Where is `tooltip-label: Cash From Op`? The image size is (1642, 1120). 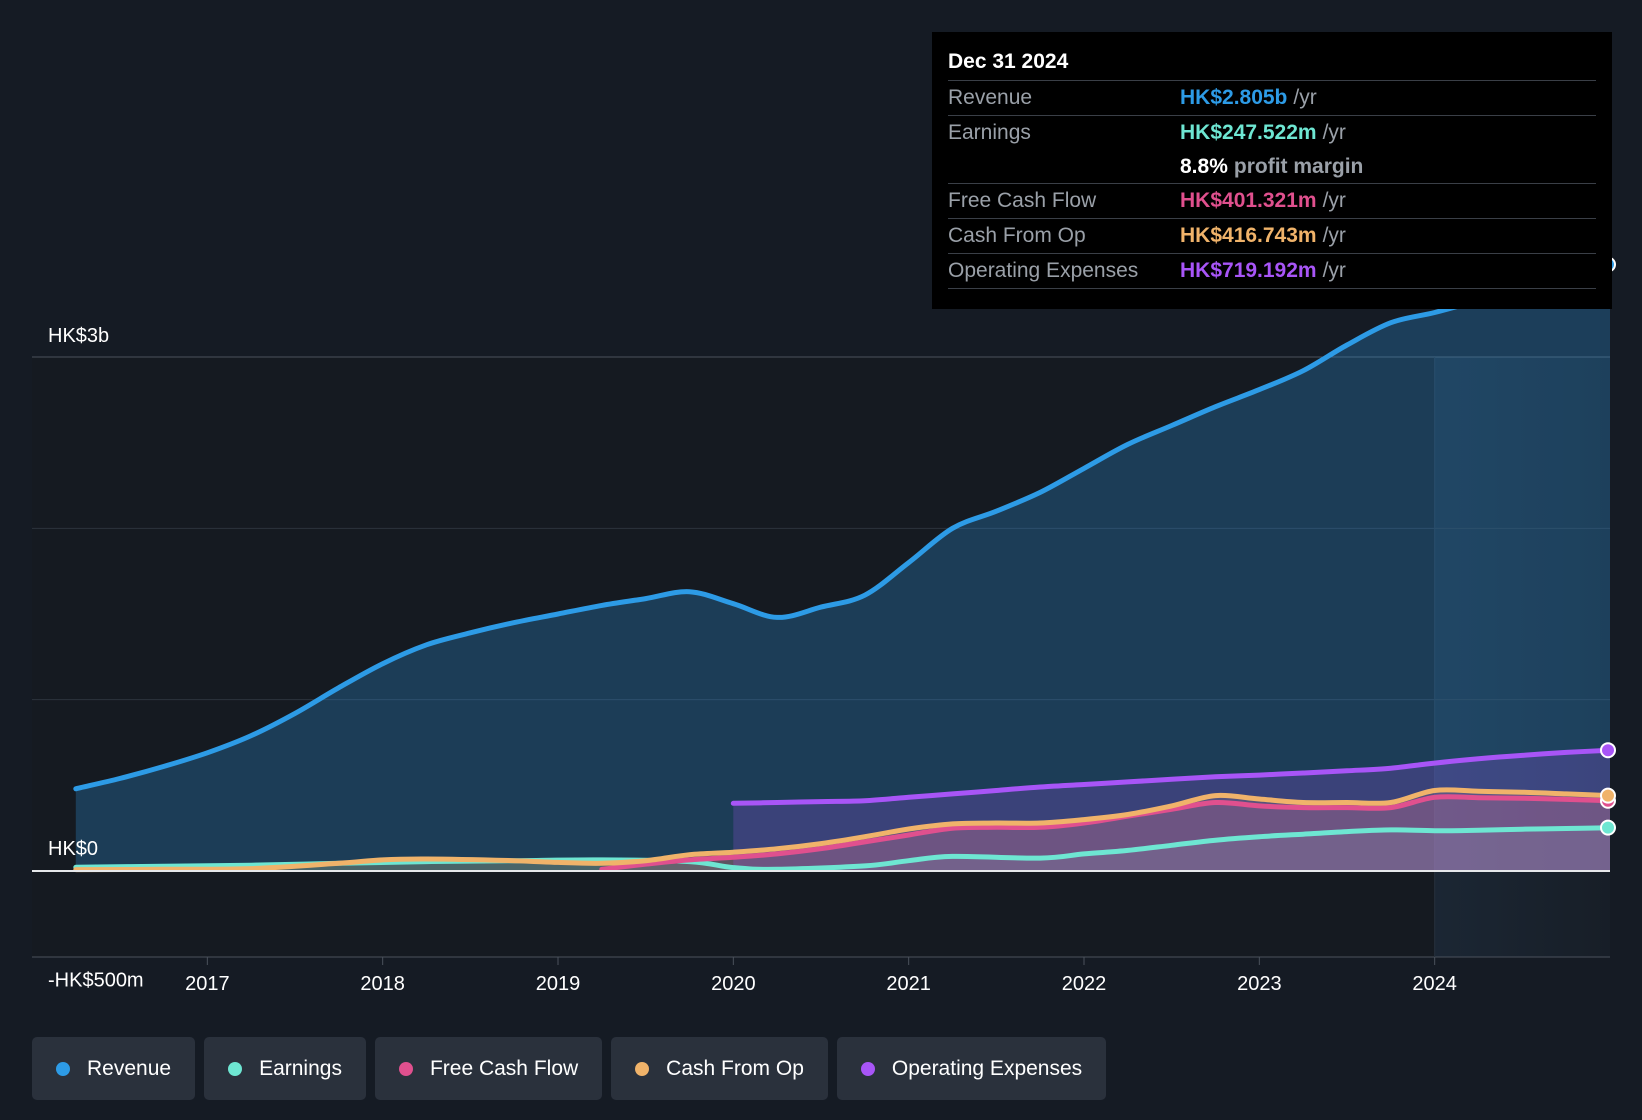
tooltip-label: Cash From Op is located at coordinates (1017, 235).